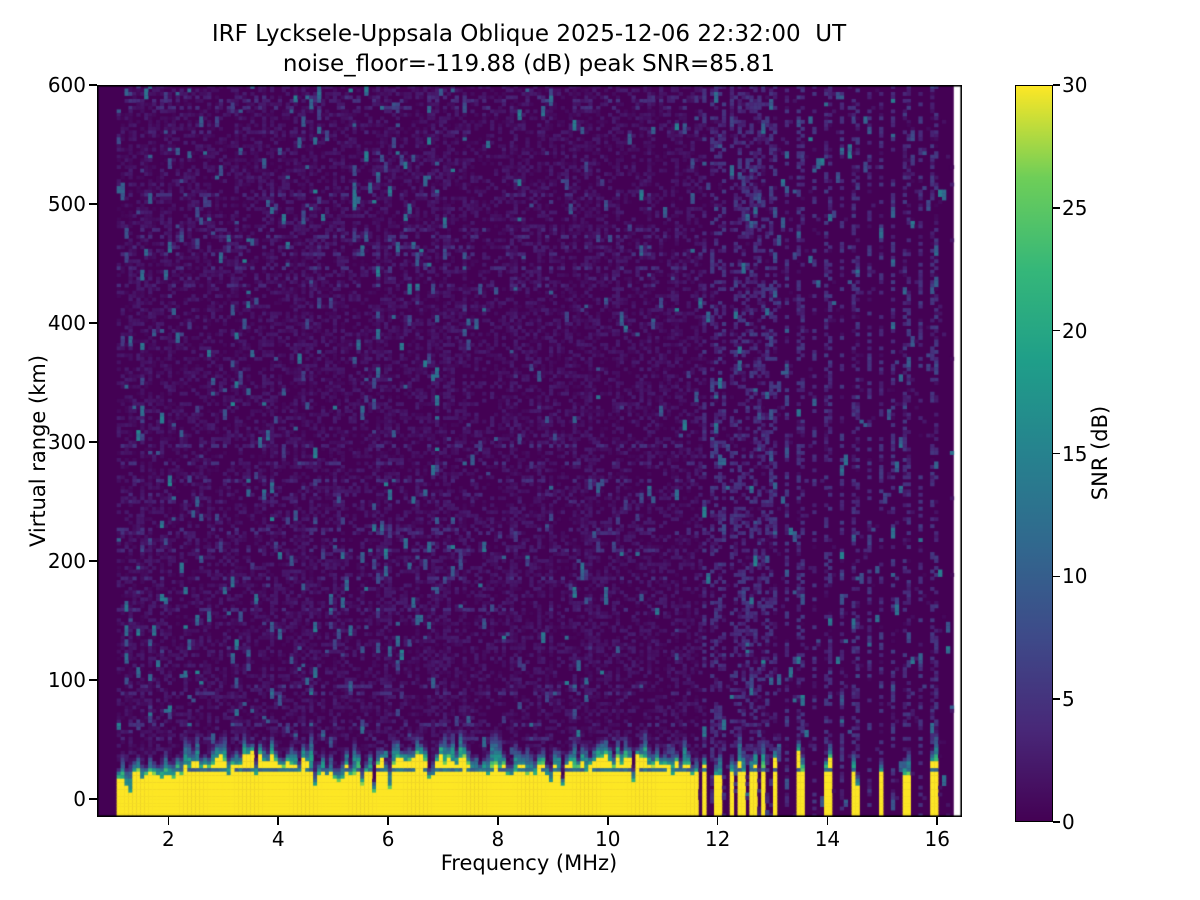  What do you see at coordinates (1075, 85) in the screenshot?
I see `colorbar-tick-label: 30` at bounding box center [1075, 85].